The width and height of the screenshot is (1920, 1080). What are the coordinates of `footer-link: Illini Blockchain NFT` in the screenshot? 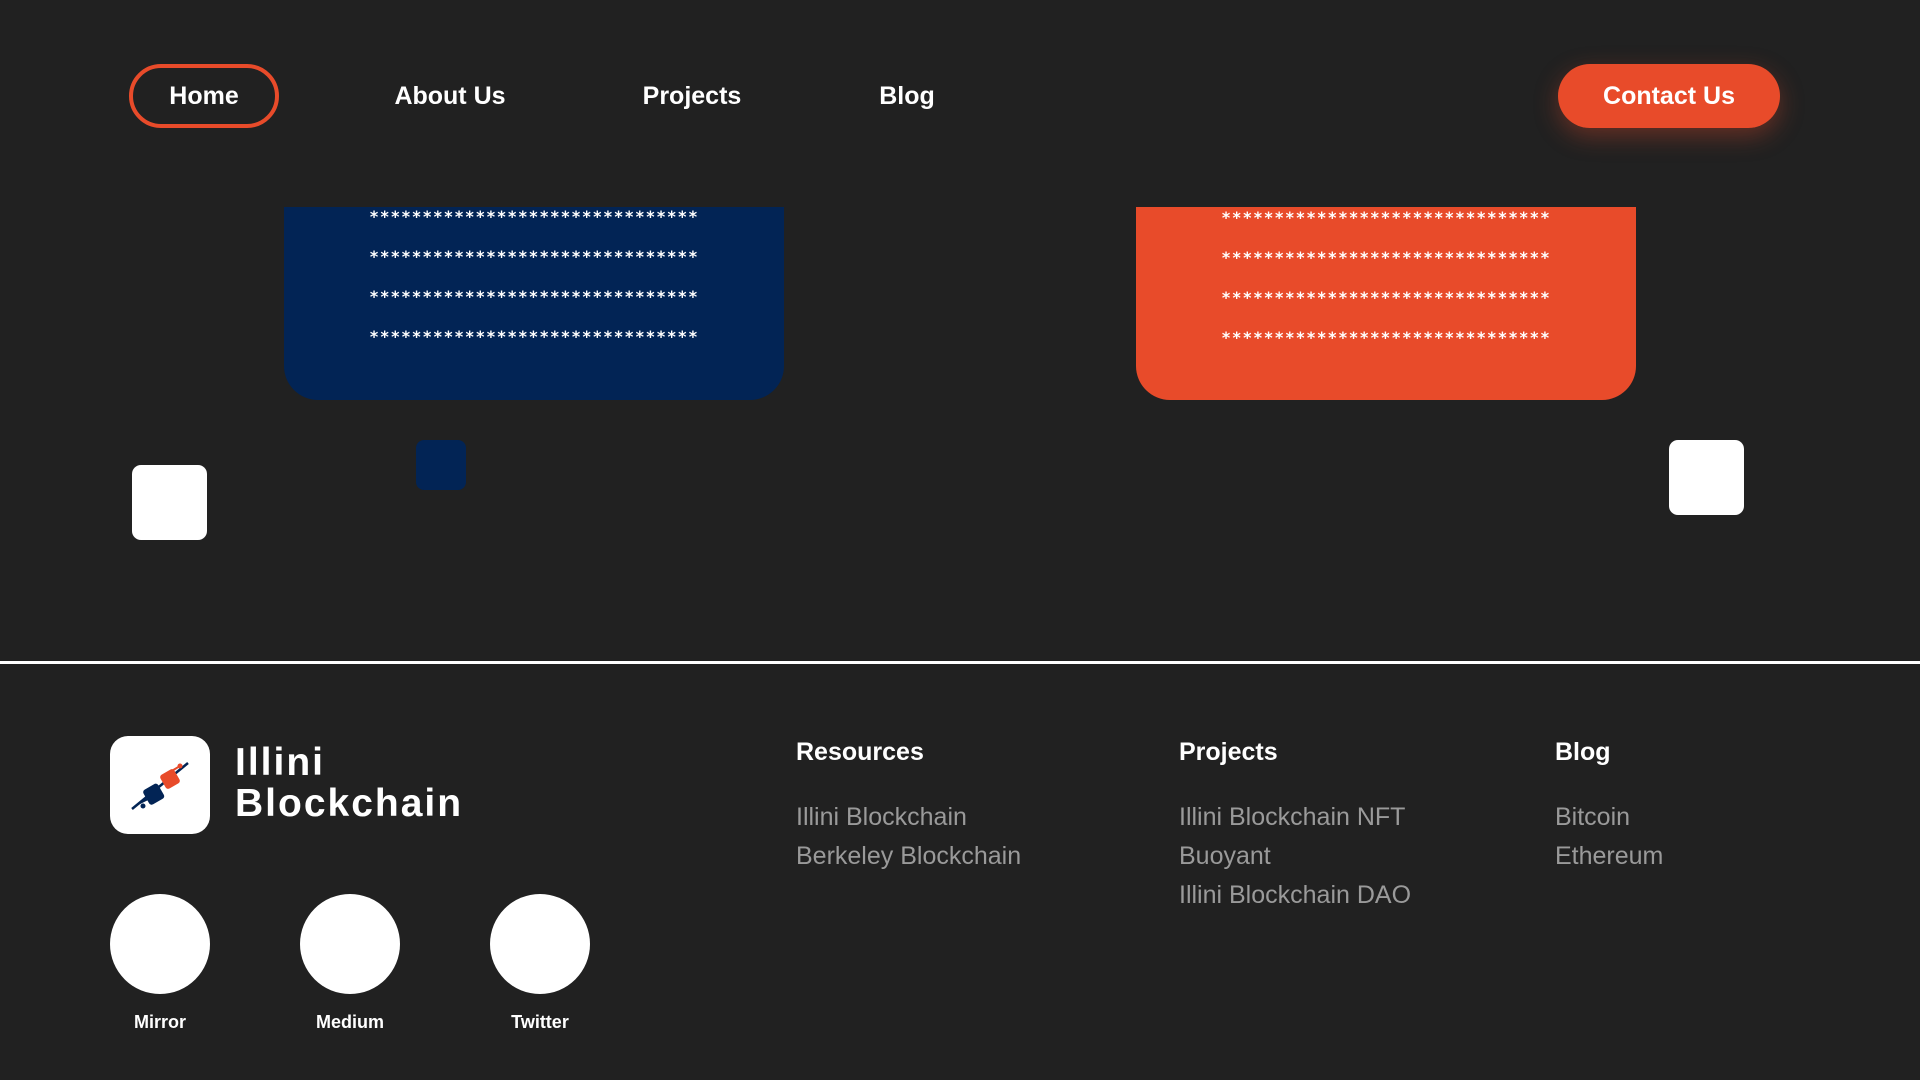 It's located at (1292, 817).